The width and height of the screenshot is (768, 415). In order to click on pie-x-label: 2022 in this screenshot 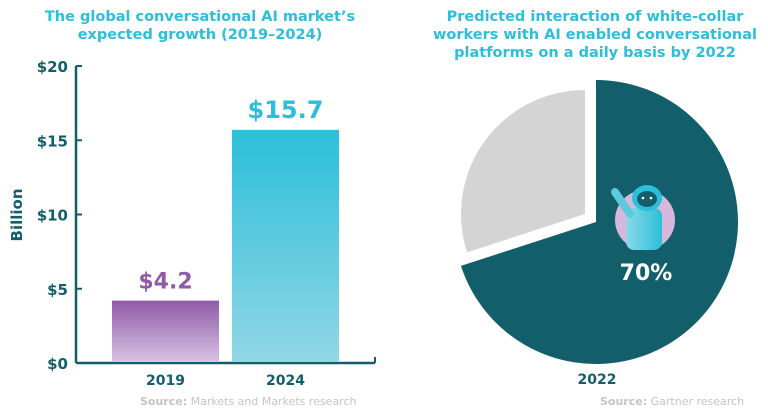, I will do `click(597, 380)`.